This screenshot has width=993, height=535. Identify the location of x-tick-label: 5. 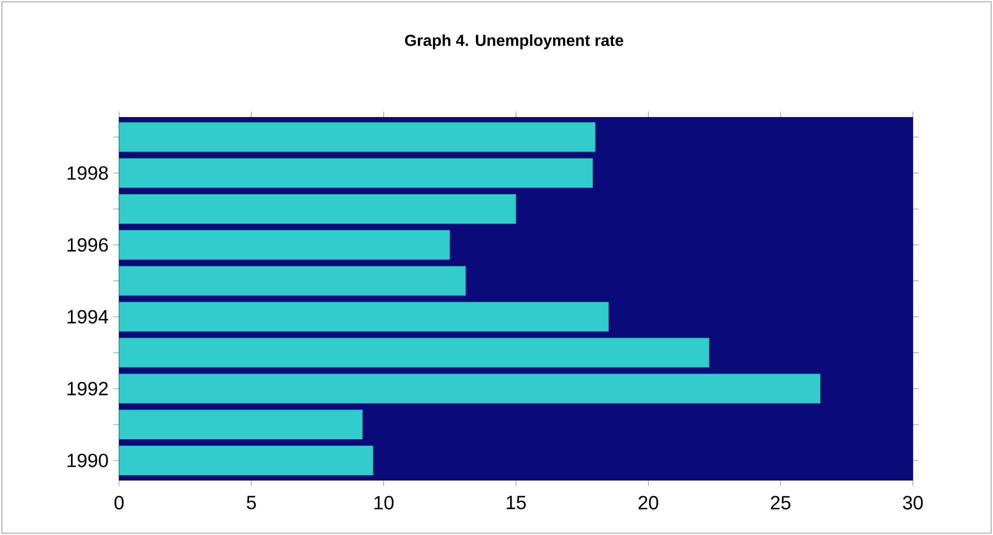
(251, 503).